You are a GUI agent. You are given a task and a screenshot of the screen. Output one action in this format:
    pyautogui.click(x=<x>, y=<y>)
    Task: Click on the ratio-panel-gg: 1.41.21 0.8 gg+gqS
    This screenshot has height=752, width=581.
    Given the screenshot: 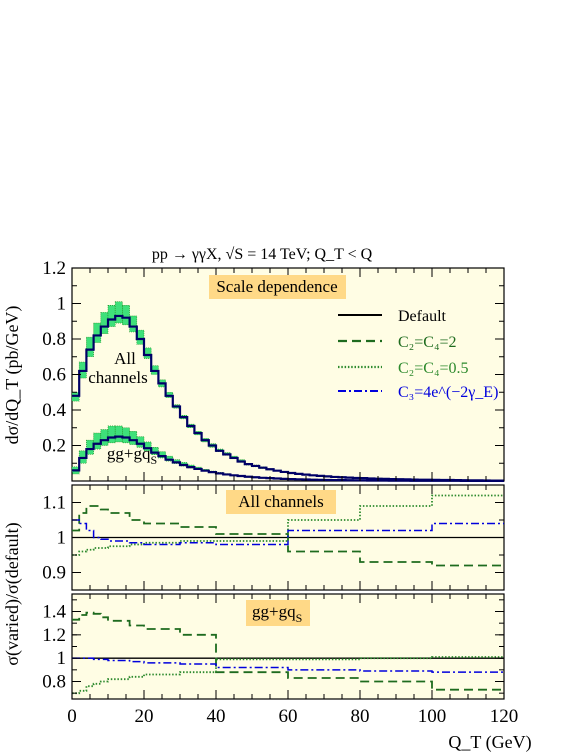 What is the action you would take?
    pyautogui.click(x=273, y=646)
    